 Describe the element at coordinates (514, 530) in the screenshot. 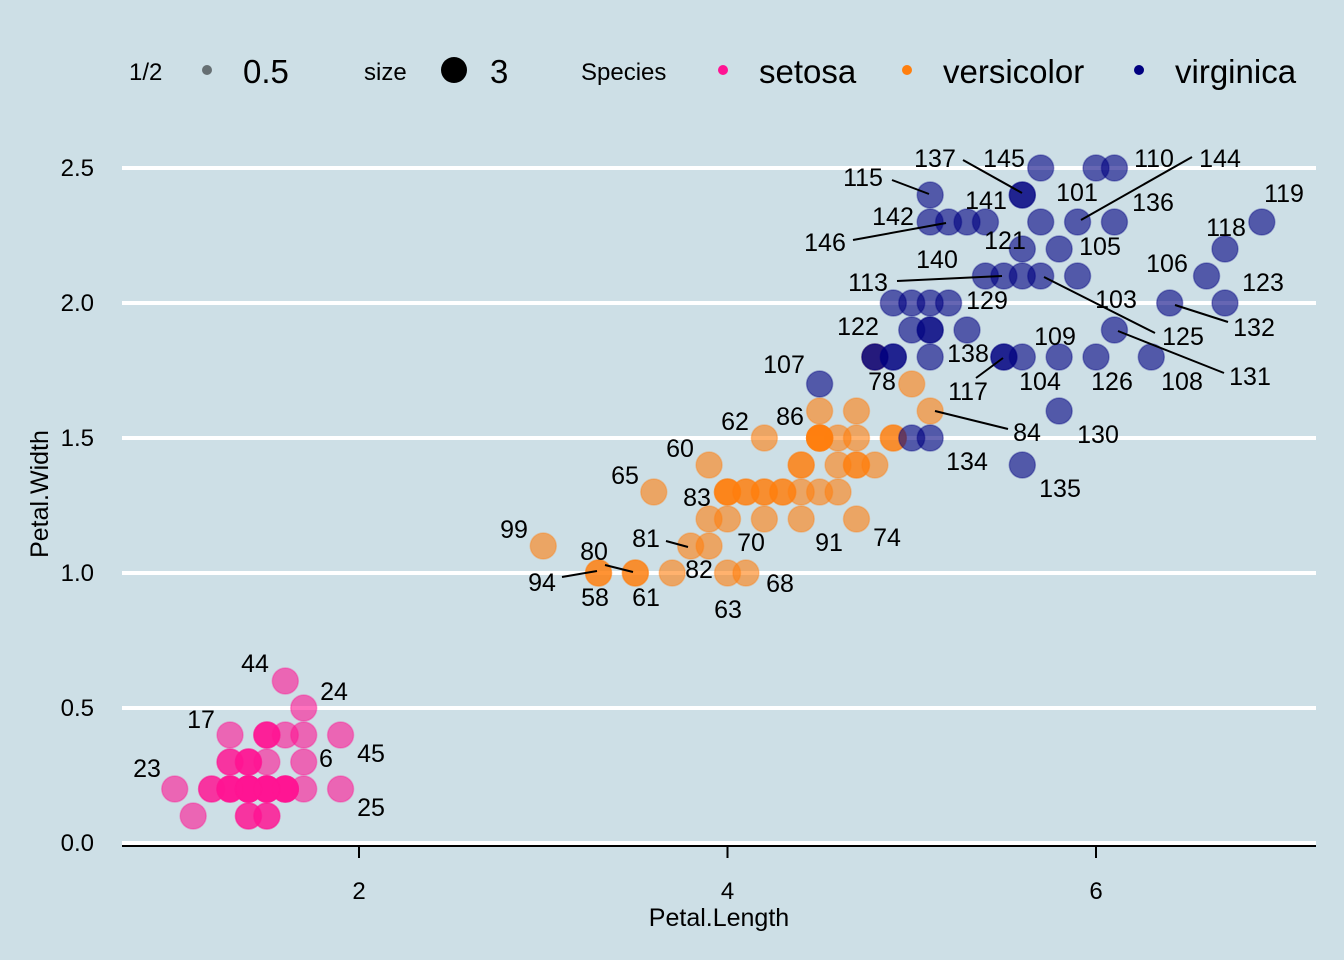

I see `point-label-99: 99` at that location.